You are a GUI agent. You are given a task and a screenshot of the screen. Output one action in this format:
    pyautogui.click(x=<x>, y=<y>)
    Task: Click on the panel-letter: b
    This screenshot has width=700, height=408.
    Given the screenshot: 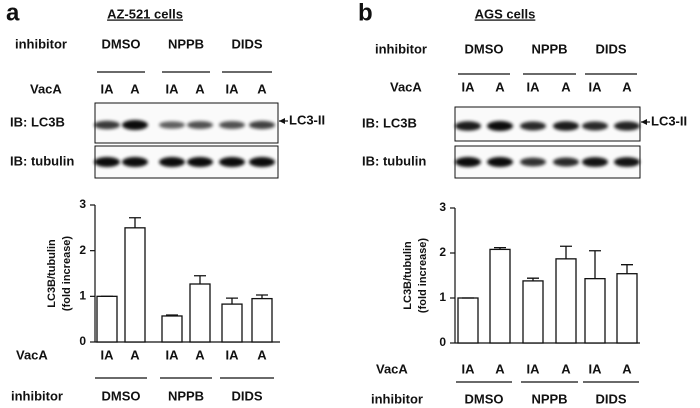 What is the action you would take?
    pyautogui.click(x=365, y=13)
    